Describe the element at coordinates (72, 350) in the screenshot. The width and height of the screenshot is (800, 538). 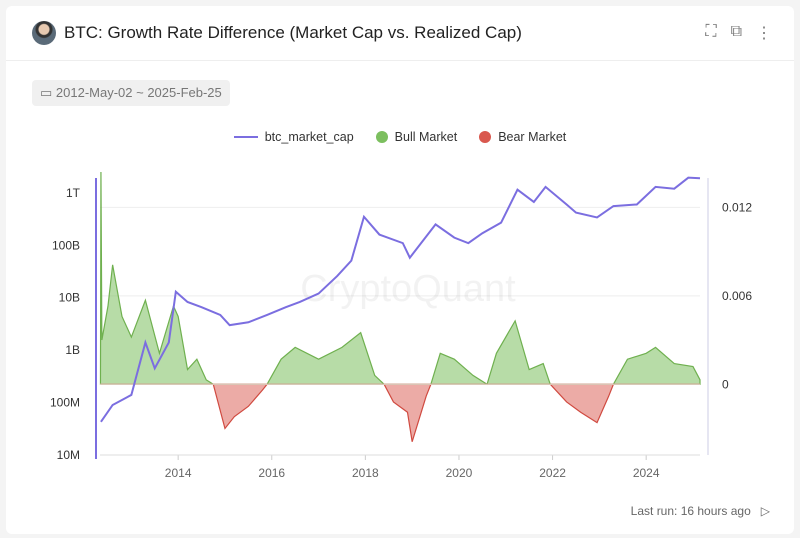
I see `left-axis-tick: 1B` at that location.